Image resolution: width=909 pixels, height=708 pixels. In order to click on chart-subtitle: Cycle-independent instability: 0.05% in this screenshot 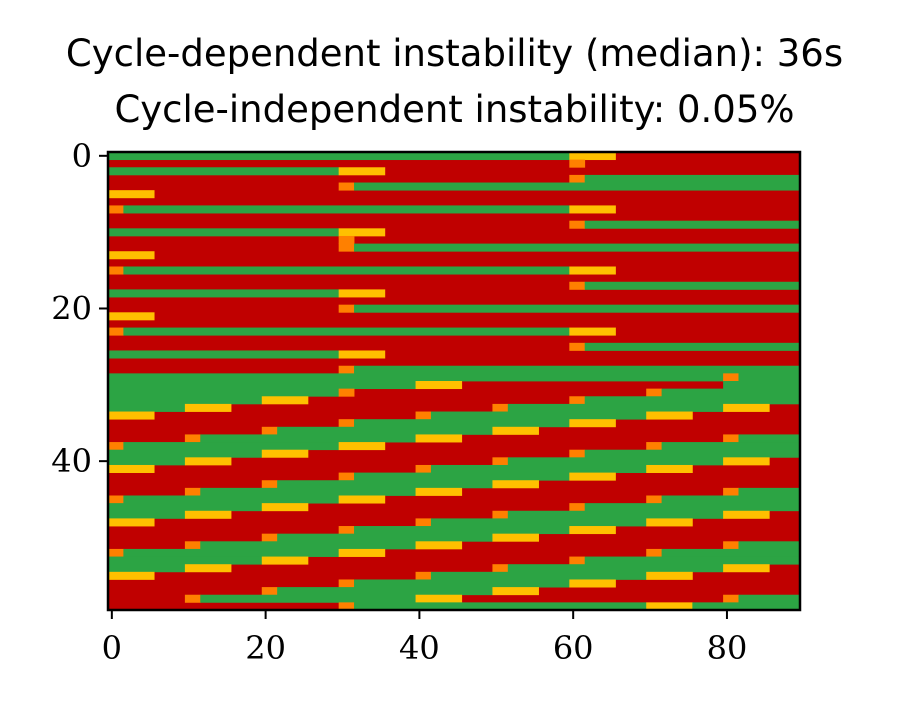, I will do `click(454, 109)`.